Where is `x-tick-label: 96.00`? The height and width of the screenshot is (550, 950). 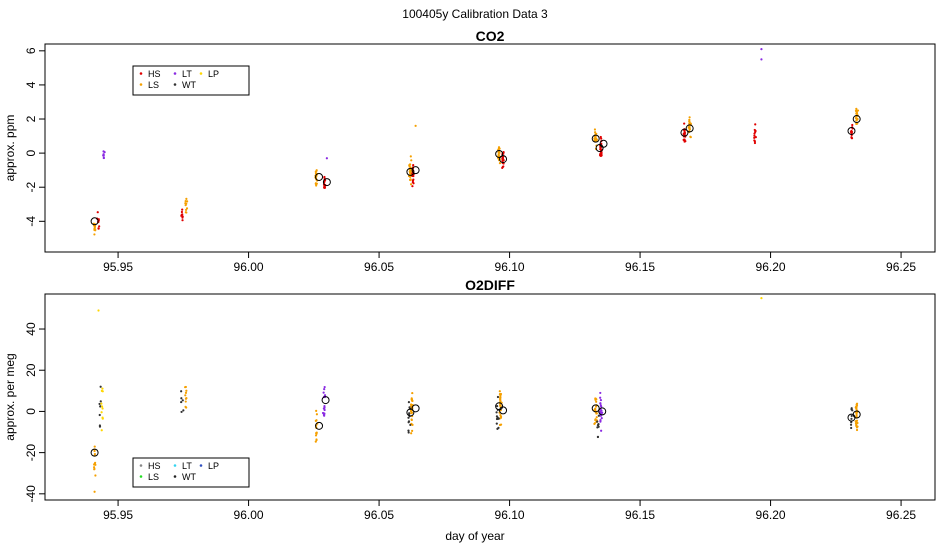 x-tick-label: 96.00 is located at coordinates (249, 515).